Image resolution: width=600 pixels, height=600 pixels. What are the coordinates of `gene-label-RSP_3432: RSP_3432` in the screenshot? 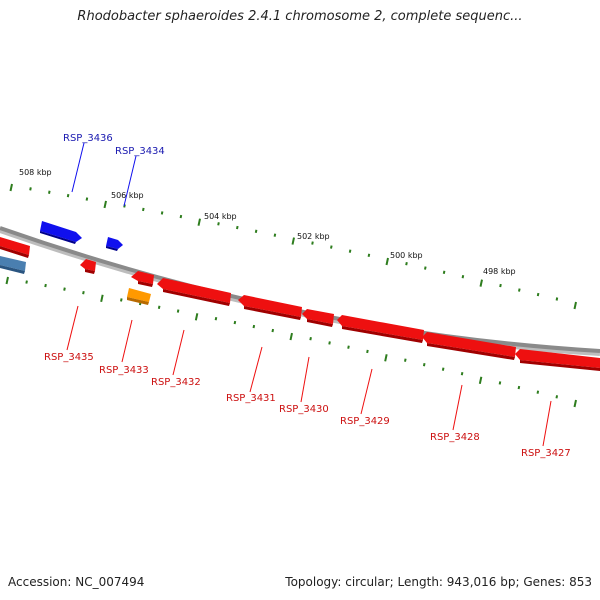 It's located at (176, 382).